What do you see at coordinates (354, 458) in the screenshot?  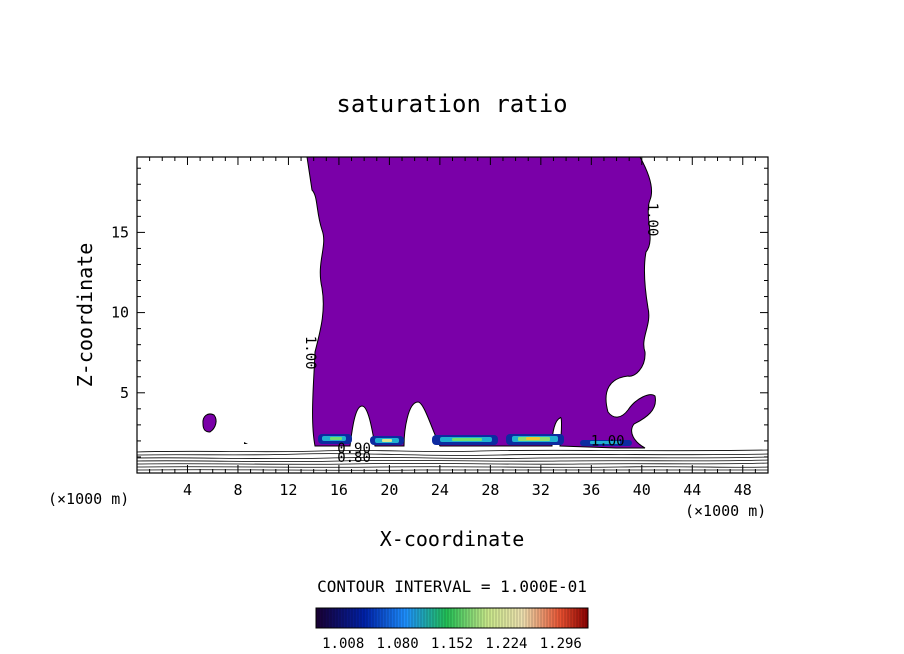 I see `contour-label: 0.80` at bounding box center [354, 458].